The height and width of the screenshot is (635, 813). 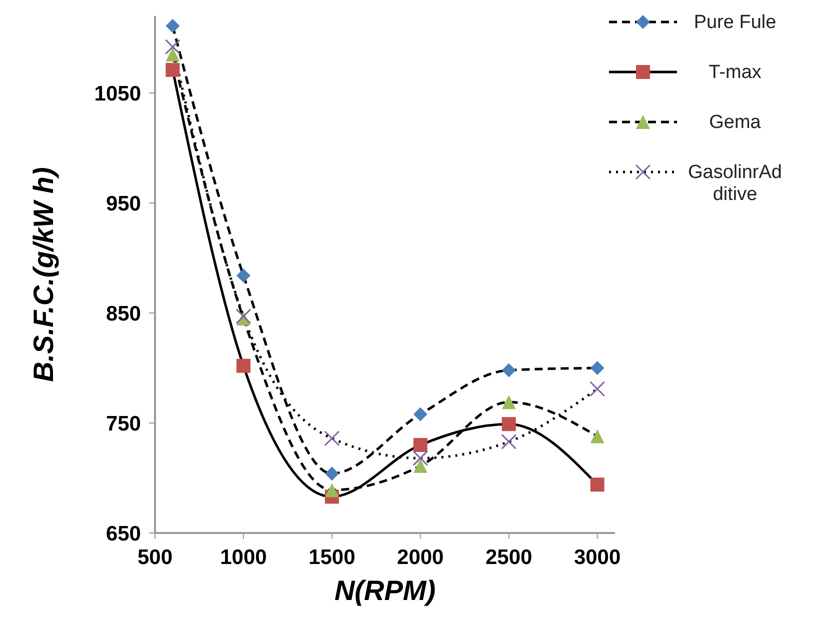 What do you see at coordinates (332, 557) in the screenshot?
I see `x-tick-label: 1500` at bounding box center [332, 557].